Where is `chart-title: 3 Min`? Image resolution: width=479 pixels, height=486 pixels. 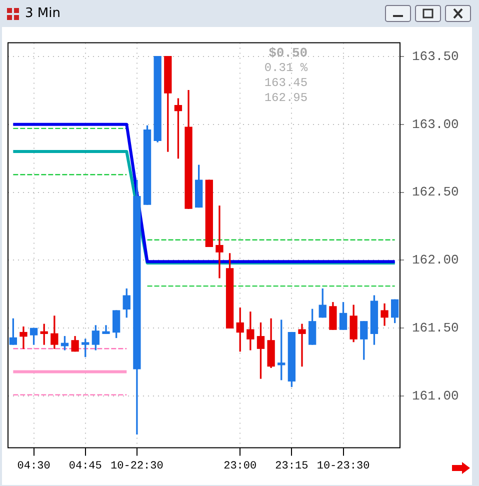 chart-title: 3 Min is located at coordinates (42, 13).